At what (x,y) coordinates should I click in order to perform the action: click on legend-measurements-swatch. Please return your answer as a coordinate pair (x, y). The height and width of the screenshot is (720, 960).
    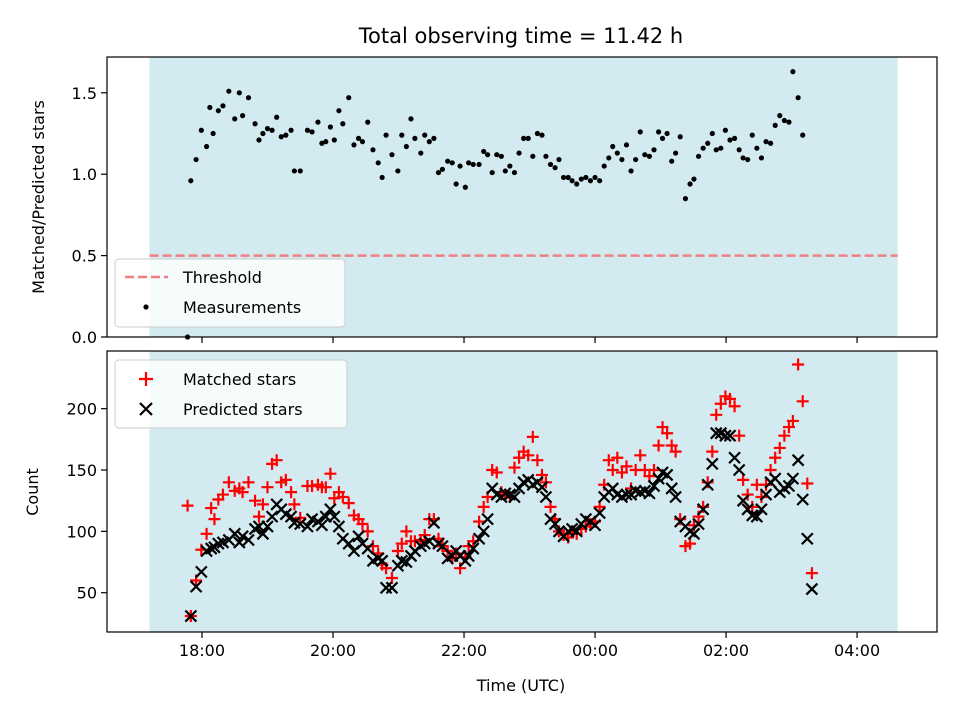
    Looking at the image, I should click on (146, 307).